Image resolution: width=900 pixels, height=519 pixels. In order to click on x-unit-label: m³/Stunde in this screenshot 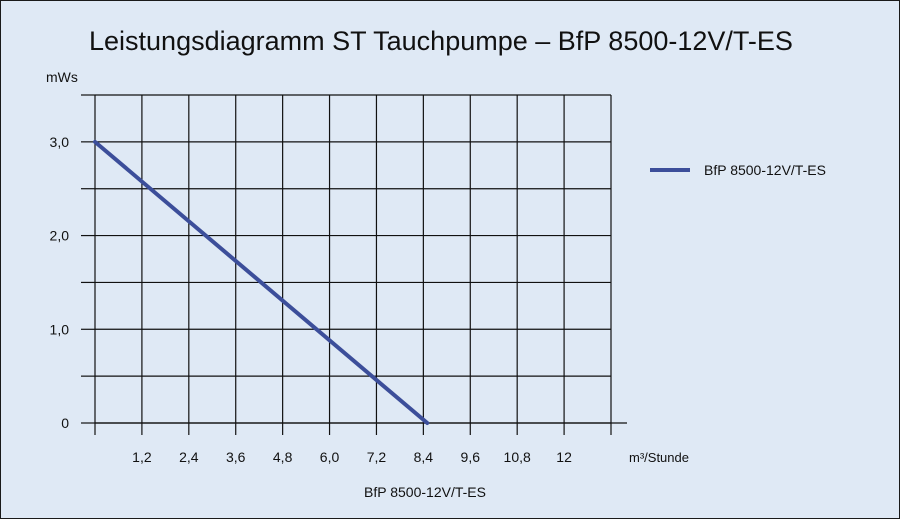, I will do `click(659, 457)`.